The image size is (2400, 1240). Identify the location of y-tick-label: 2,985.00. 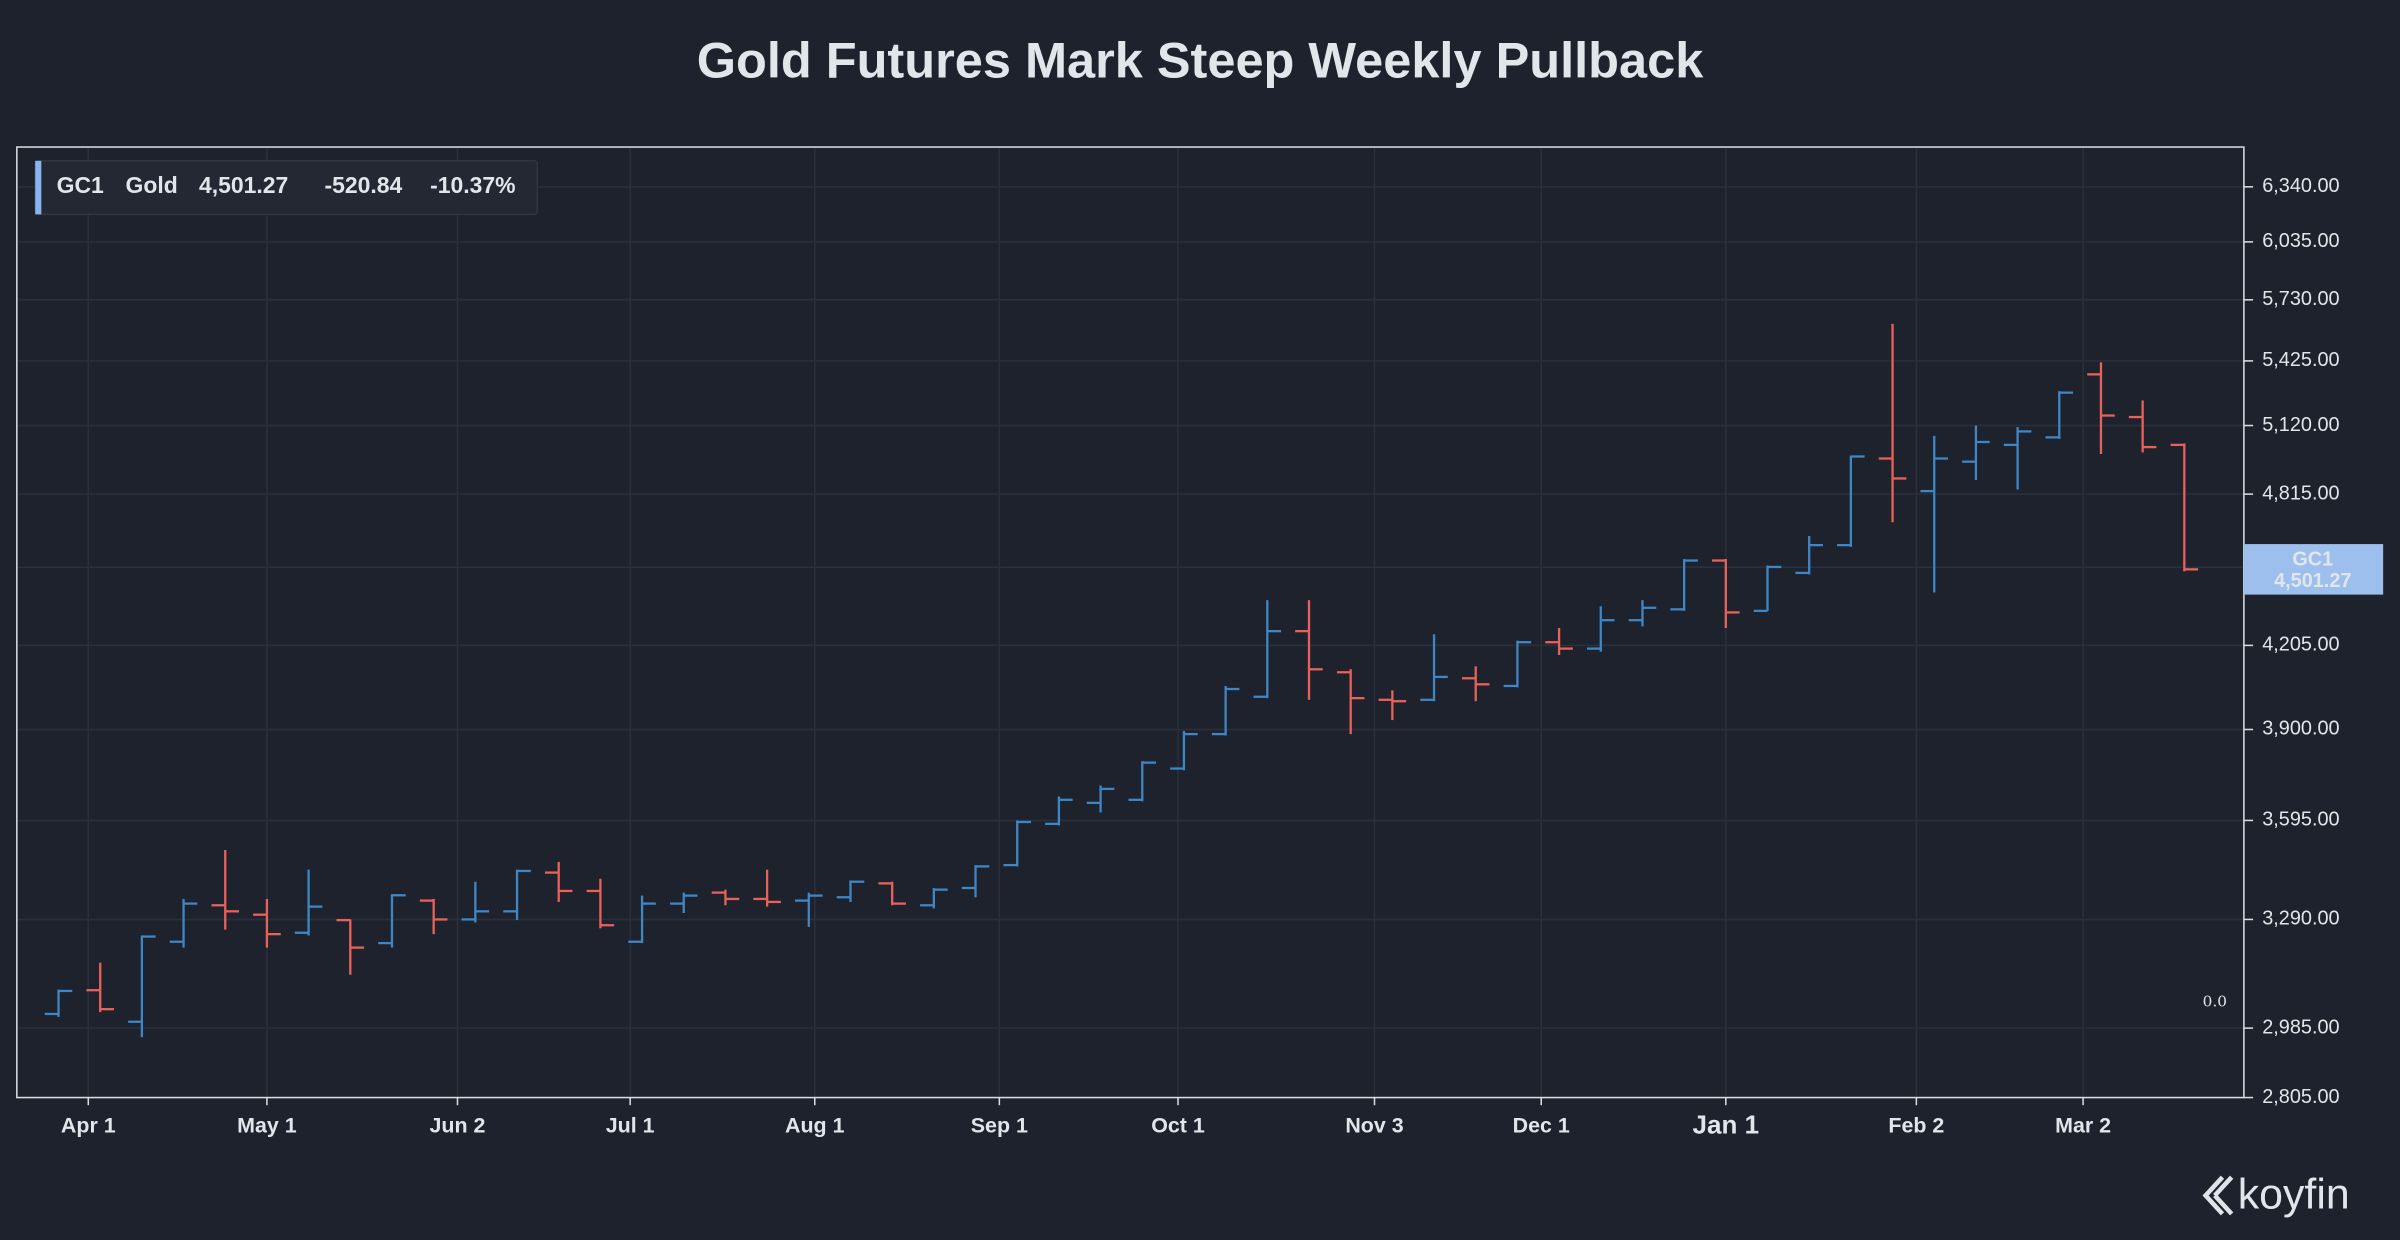
(2300, 1027).